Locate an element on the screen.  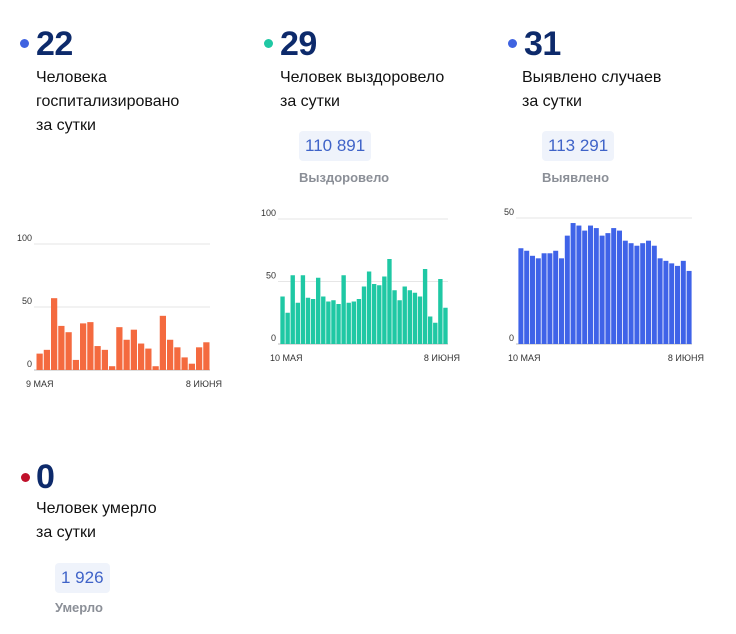
x-tick-label-start: 9 МАЯ is located at coordinates (40, 384).